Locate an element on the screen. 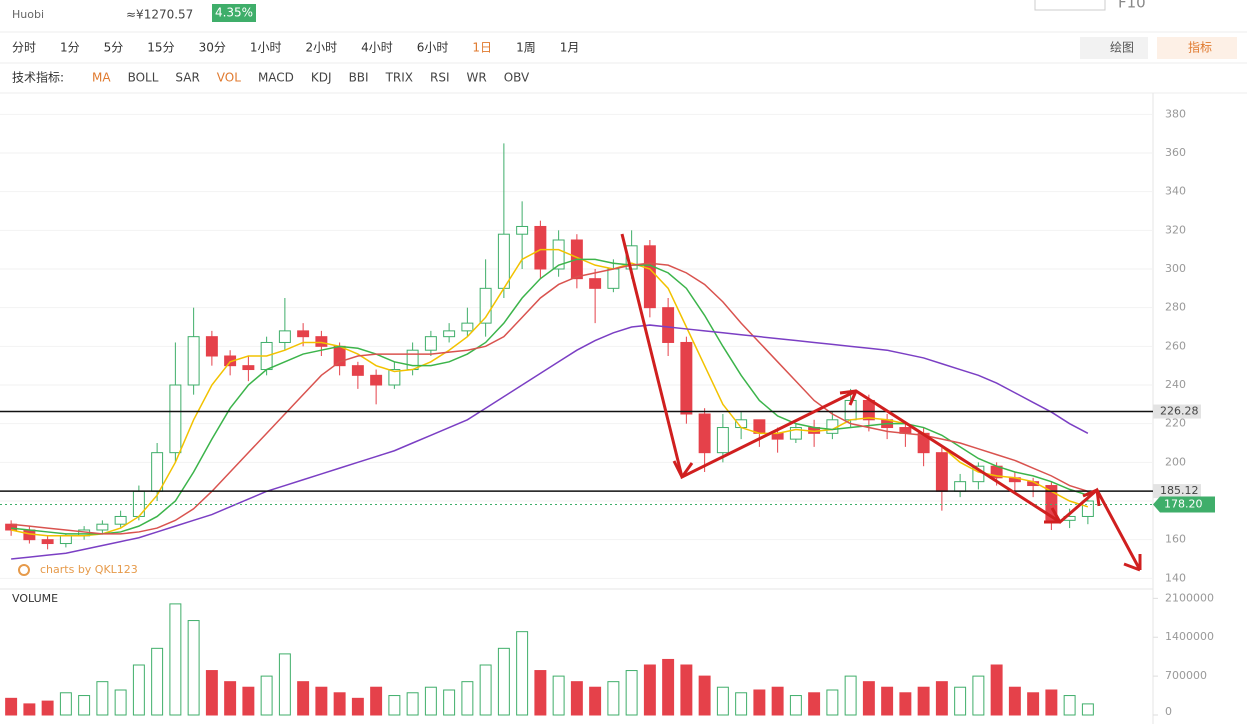 The height and width of the screenshot is (728, 1247). y-tick-label: 700000 is located at coordinates (1186, 675).